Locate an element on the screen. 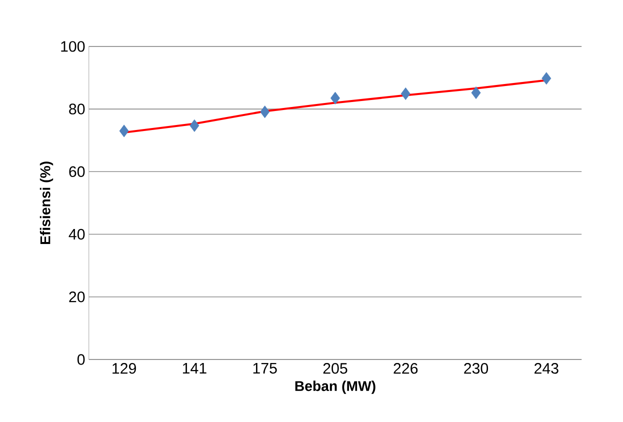  y-tick-label: 80 is located at coordinates (77, 109).